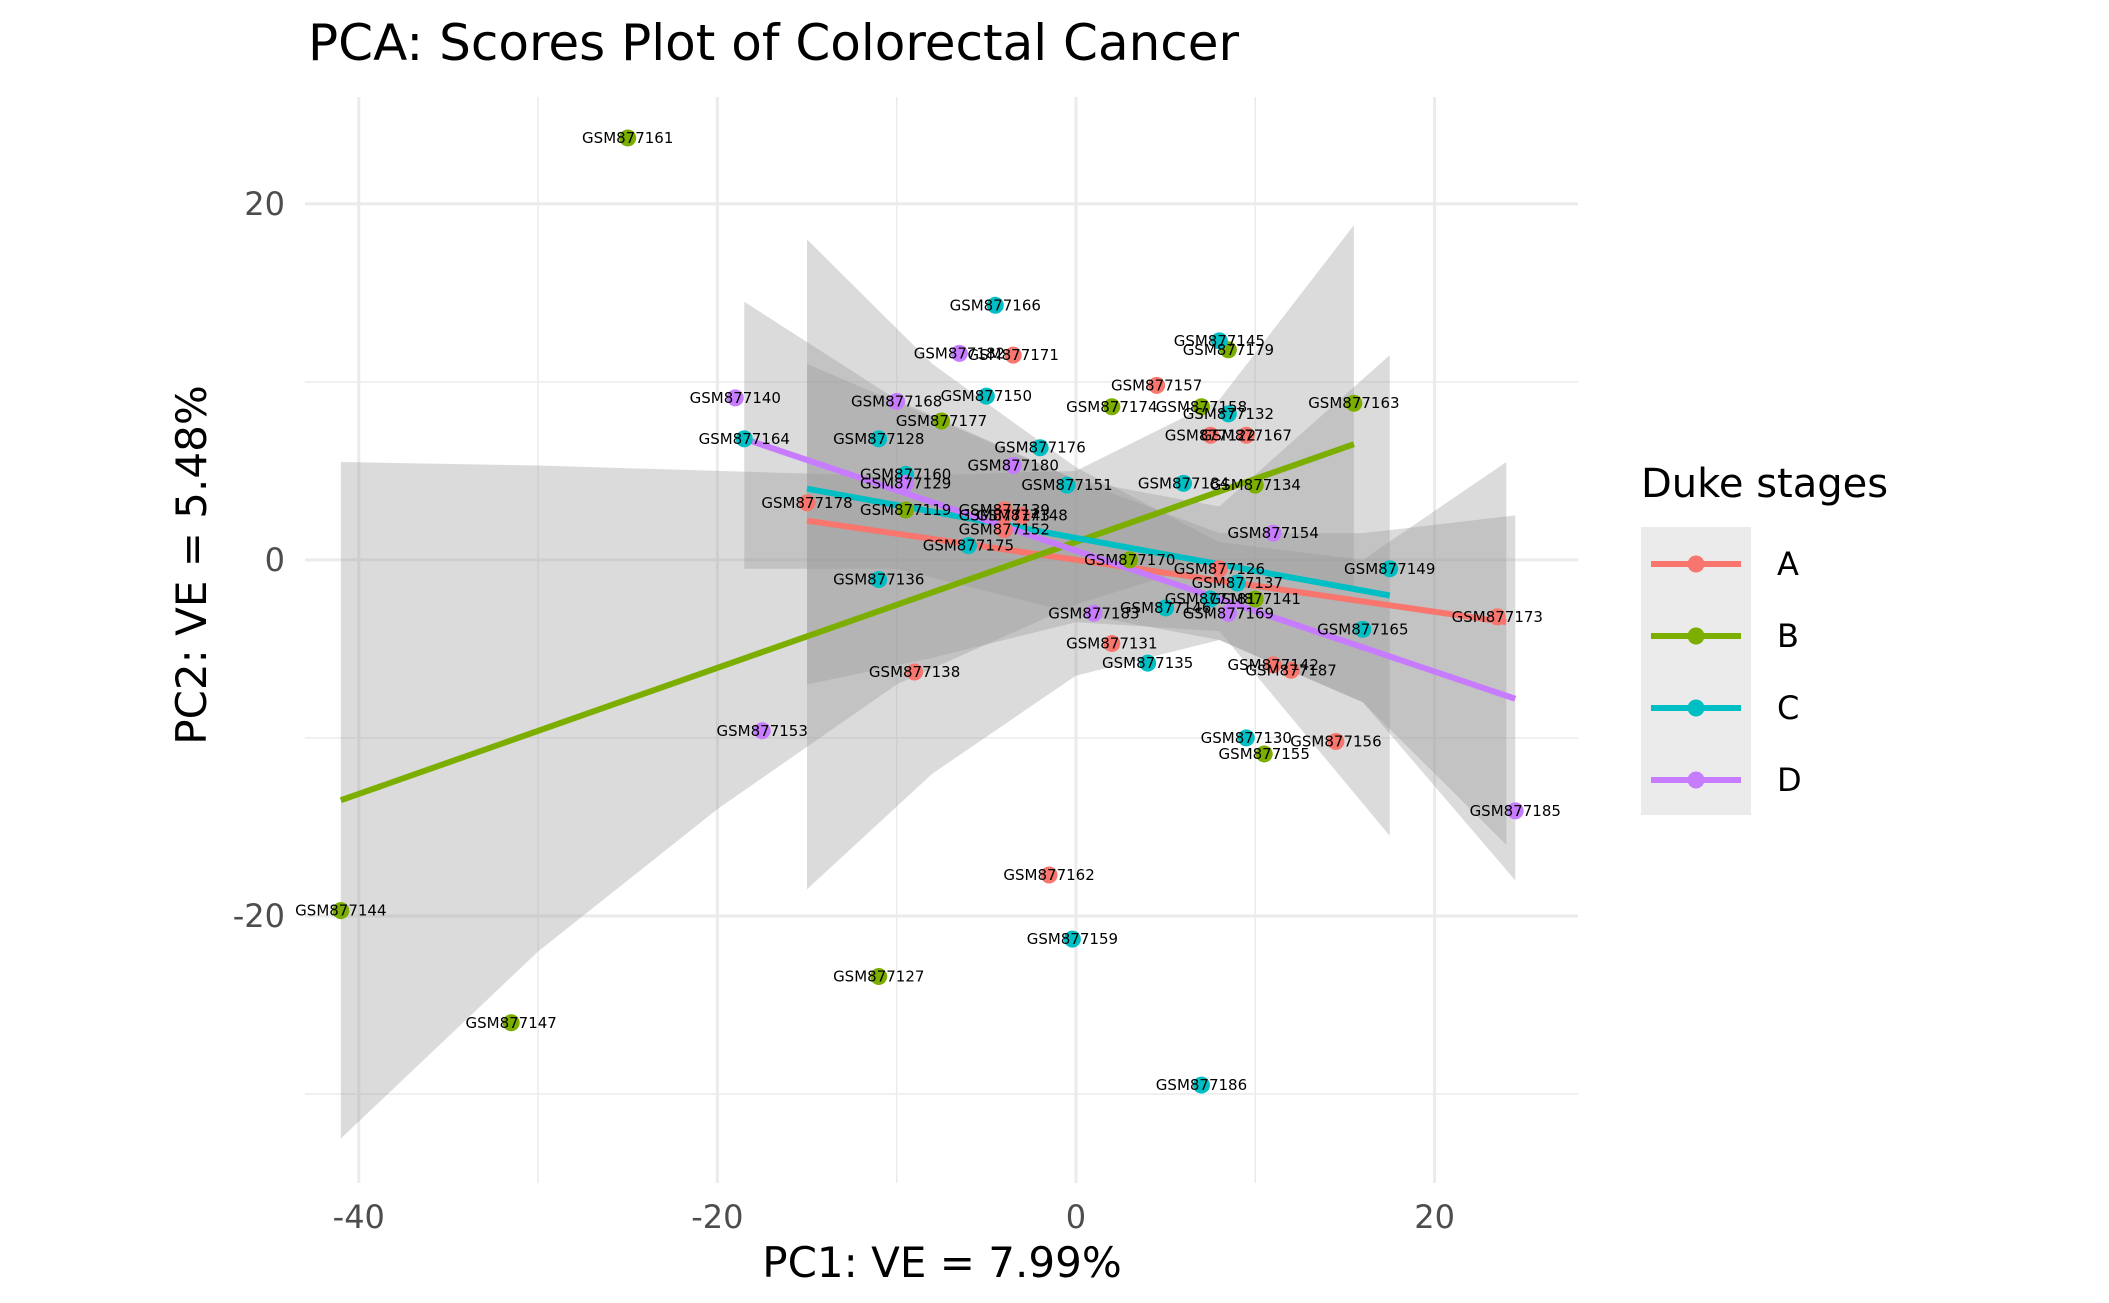 The image size is (2109, 1303). What do you see at coordinates (1273, 665) in the screenshot?
I see `point-label: GSM877142` at bounding box center [1273, 665].